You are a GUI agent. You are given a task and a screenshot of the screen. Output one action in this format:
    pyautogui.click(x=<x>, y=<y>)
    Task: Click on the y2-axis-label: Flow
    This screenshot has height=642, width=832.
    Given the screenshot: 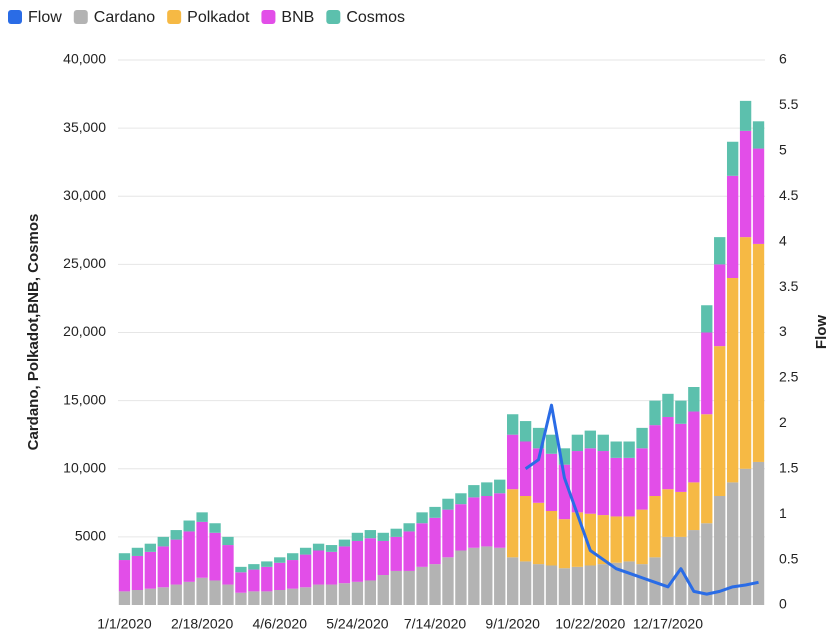 What is the action you would take?
    pyautogui.click(x=821, y=332)
    